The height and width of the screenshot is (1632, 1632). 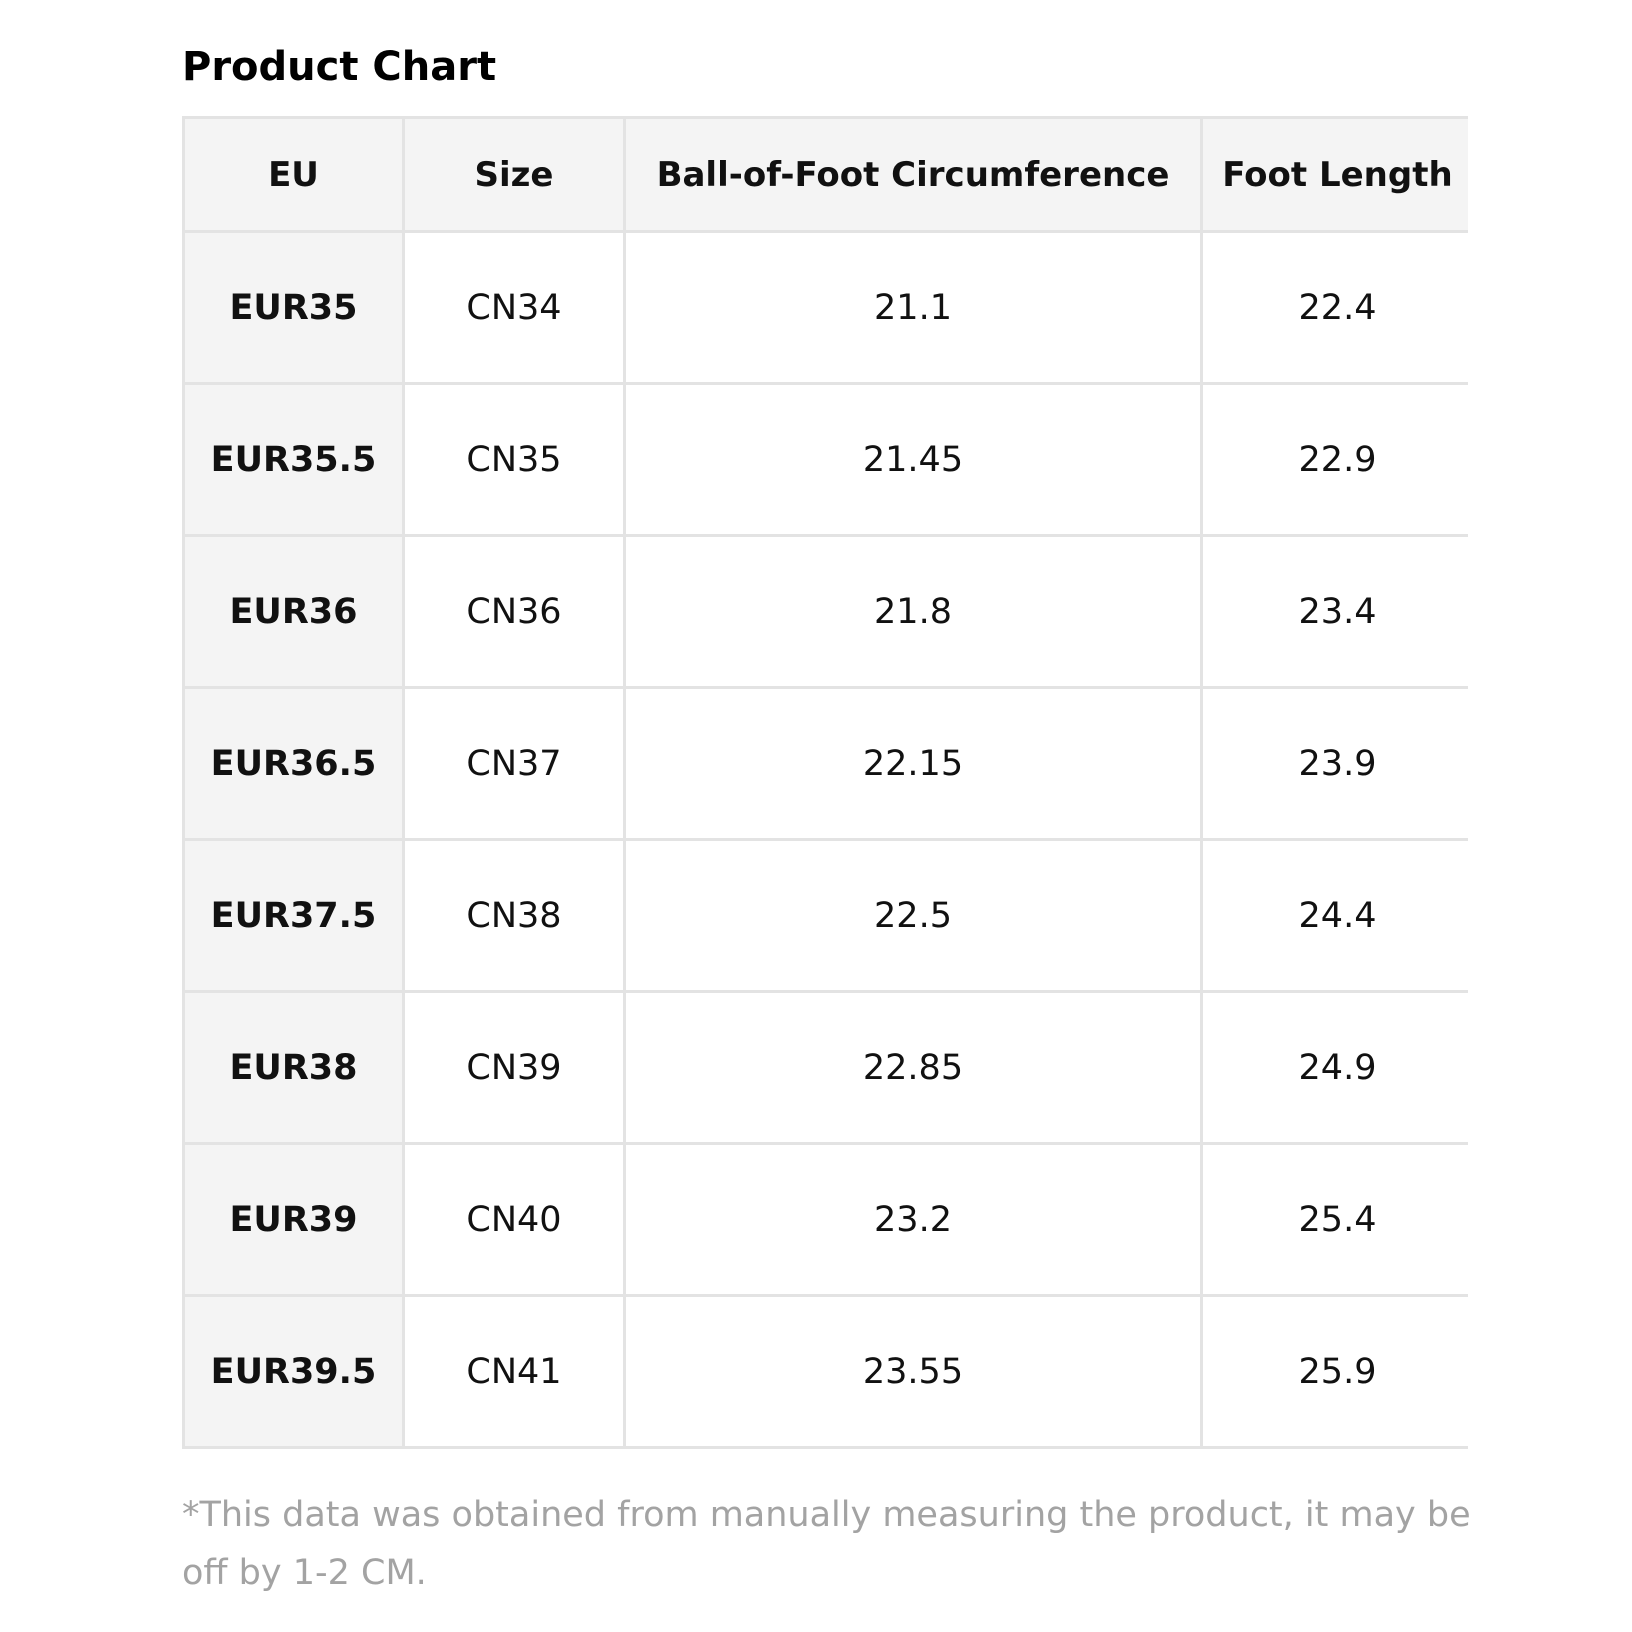 What do you see at coordinates (1334, 1219) in the screenshot?
I see `foot-length-cell: 25.4` at bounding box center [1334, 1219].